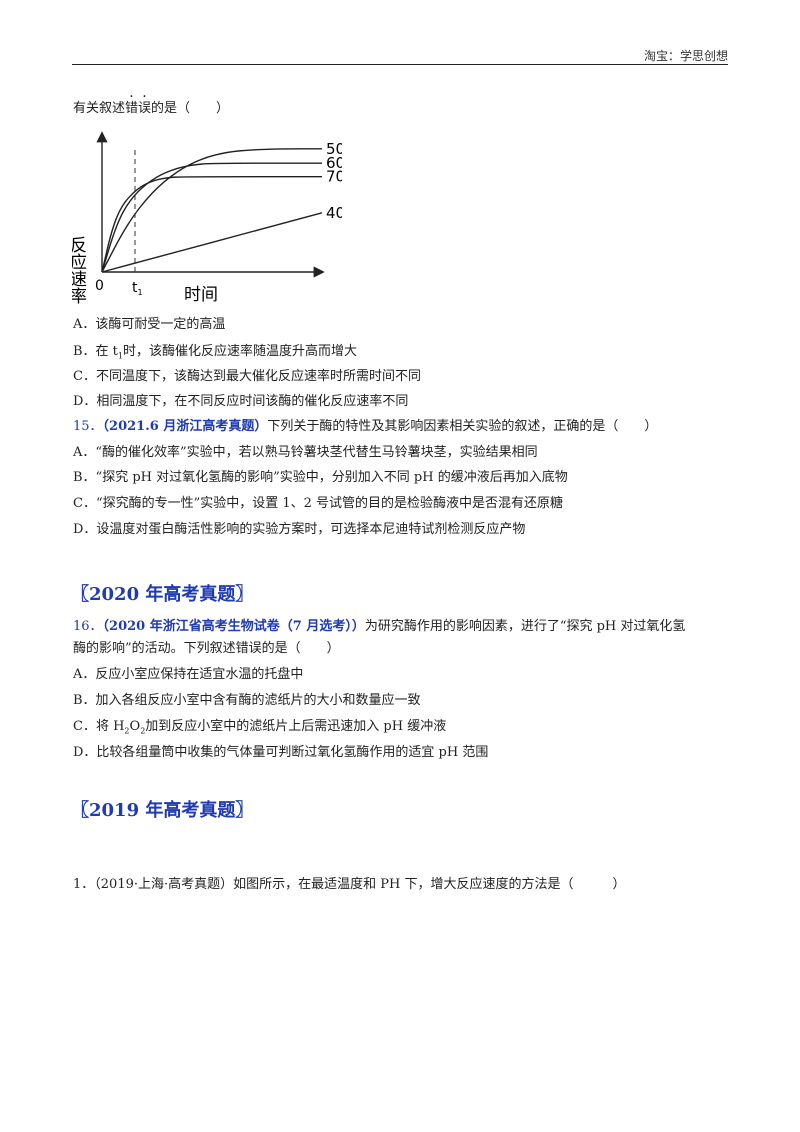 The width and height of the screenshot is (800, 1132). What do you see at coordinates (247, 700) in the screenshot?
I see `q16-option-b: B．加入各组反应小室中含有酶的滤纸片的大小和数量应一致` at bounding box center [247, 700].